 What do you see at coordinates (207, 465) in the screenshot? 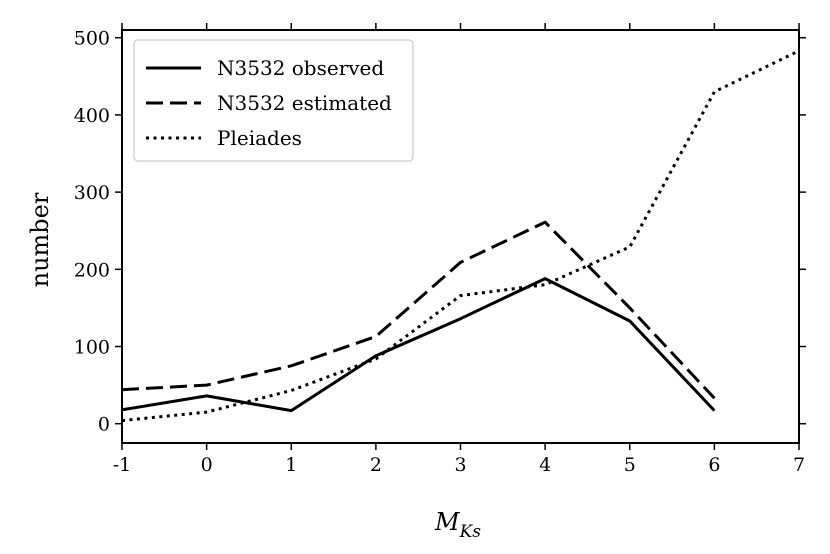
I see `x-tick-label: 0` at bounding box center [207, 465].